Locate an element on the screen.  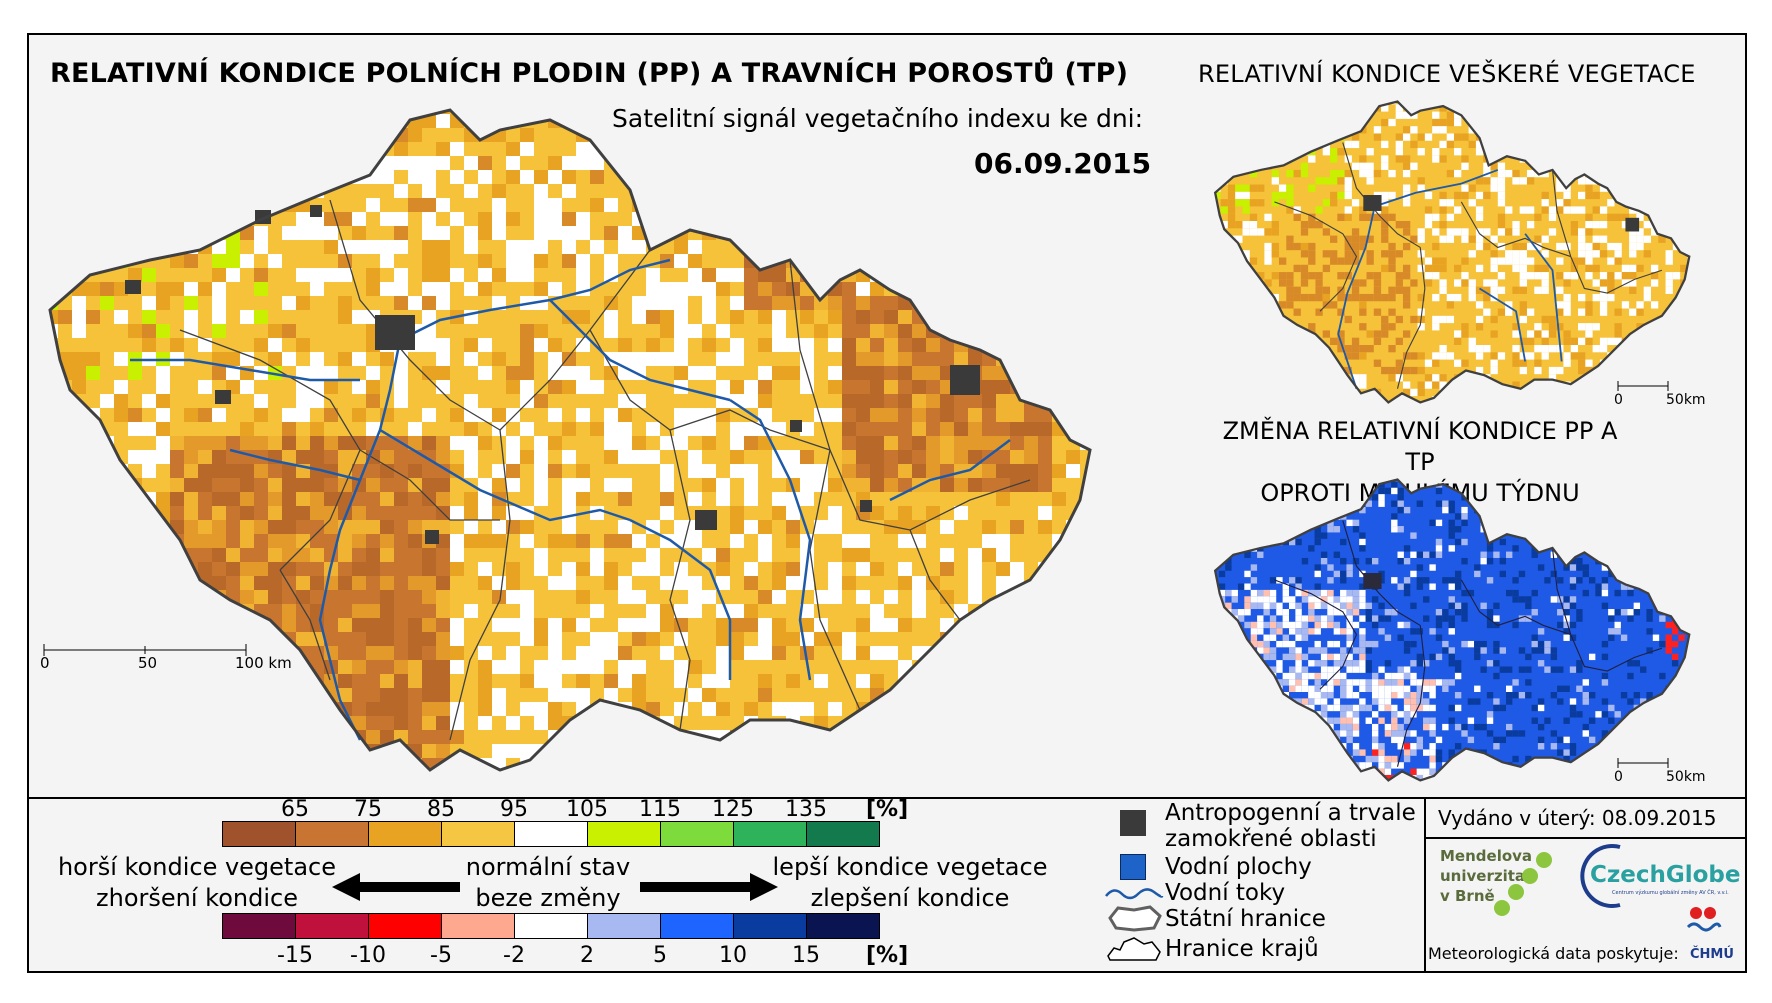
mendel-line1: Mendelova is located at coordinates (1486, 856).